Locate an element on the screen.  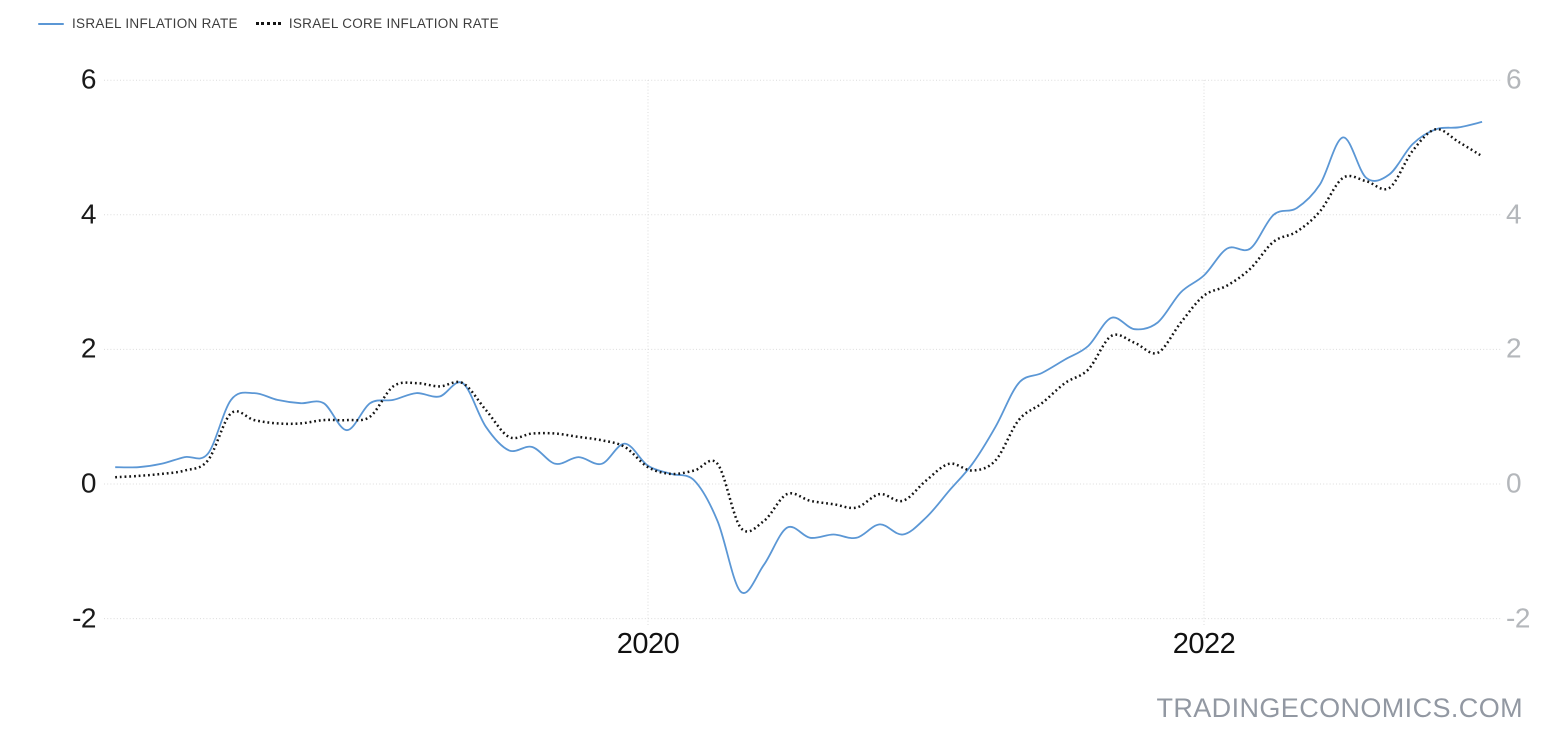
y-axis-label-right--2: -2 is located at coordinates (1518, 618).